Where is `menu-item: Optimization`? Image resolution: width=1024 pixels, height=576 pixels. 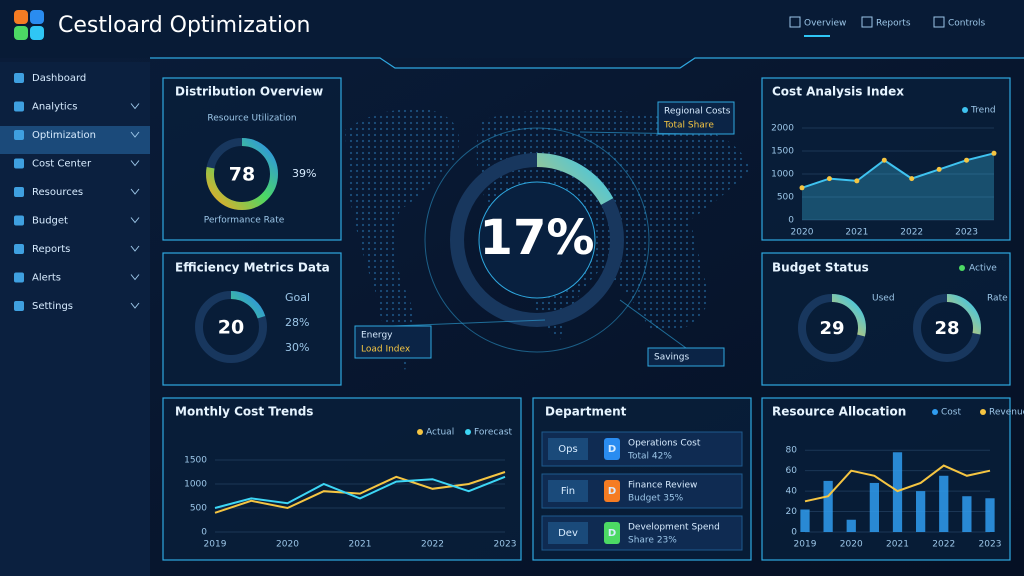 menu-item: Optimization is located at coordinates (64, 135).